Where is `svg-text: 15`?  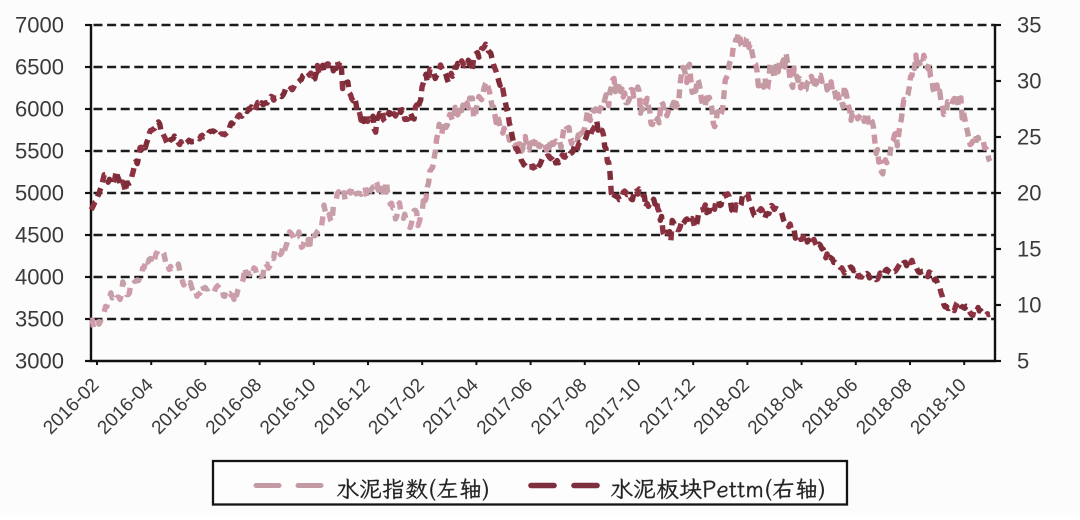
svg-text: 15 is located at coordinates (1029, 249).